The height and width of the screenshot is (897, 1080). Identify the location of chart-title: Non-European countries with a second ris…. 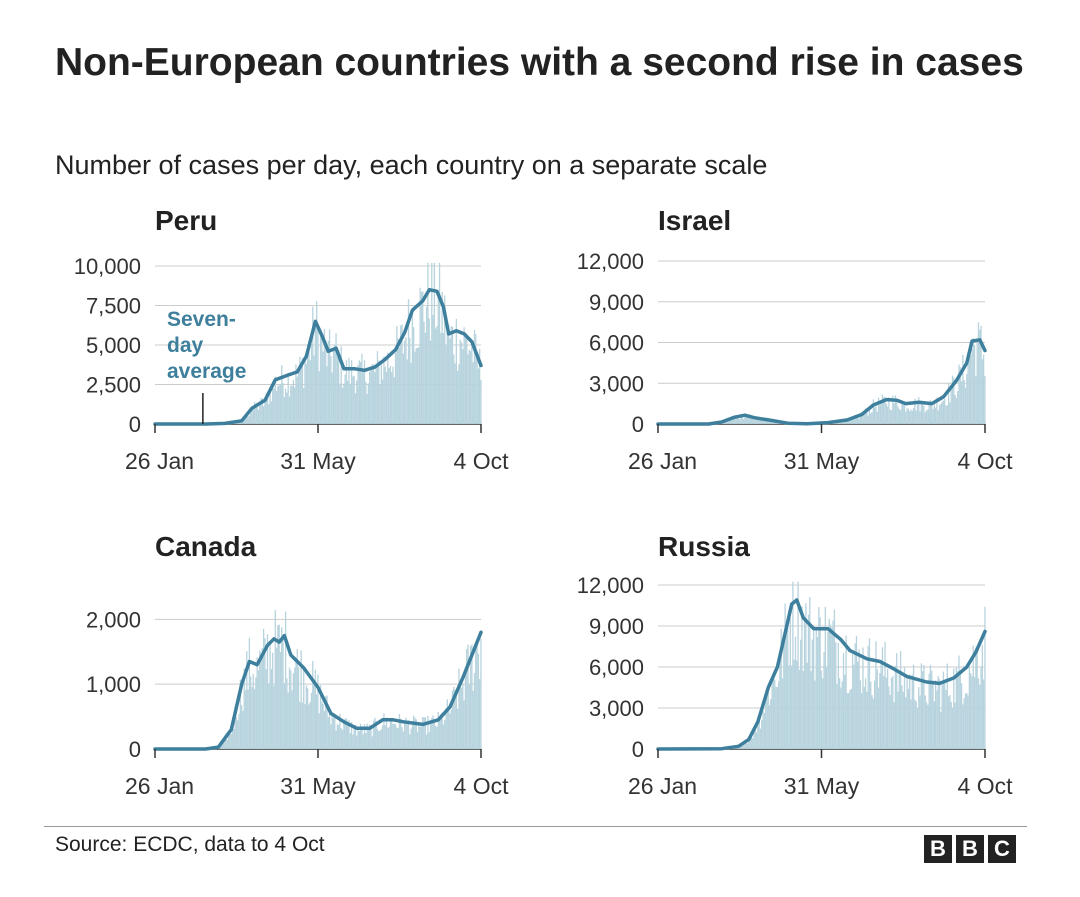
(539, 62).